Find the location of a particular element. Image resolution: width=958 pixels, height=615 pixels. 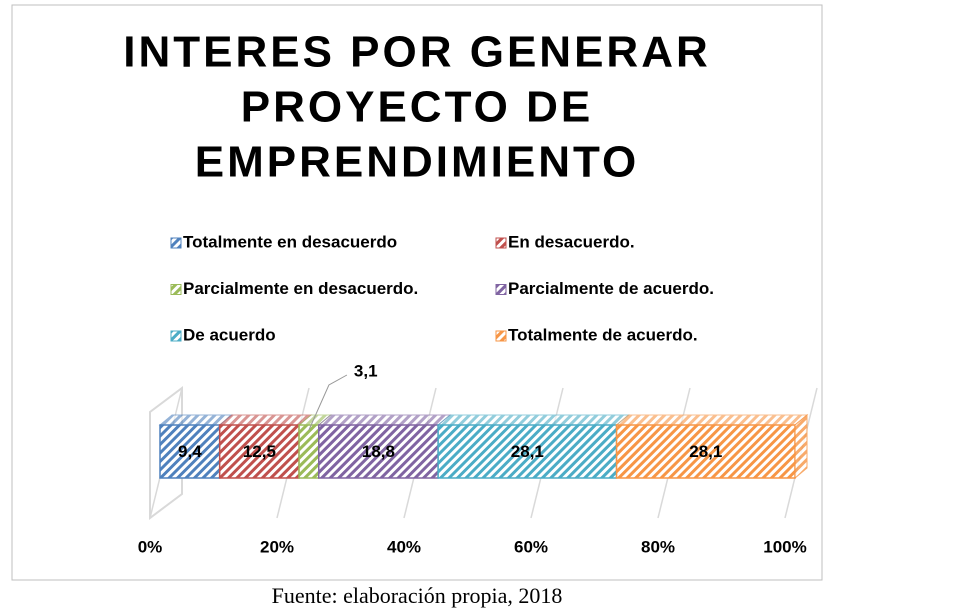

x-tick-label: 20% is located at coordinates (277, 546).